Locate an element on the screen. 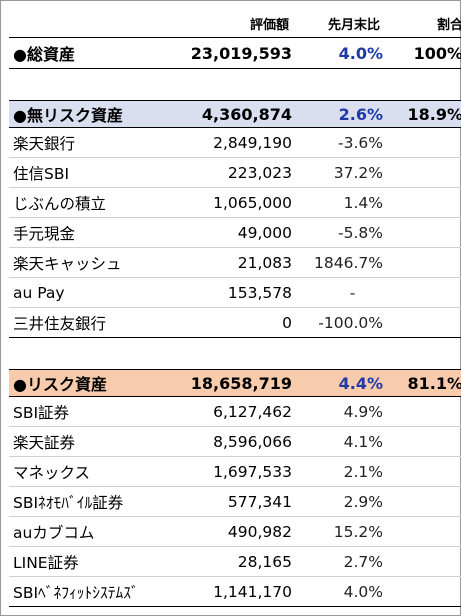 The width and height of the screenshot is (461, 616). item-value: 490,982 is located at coordinates (235, 531).